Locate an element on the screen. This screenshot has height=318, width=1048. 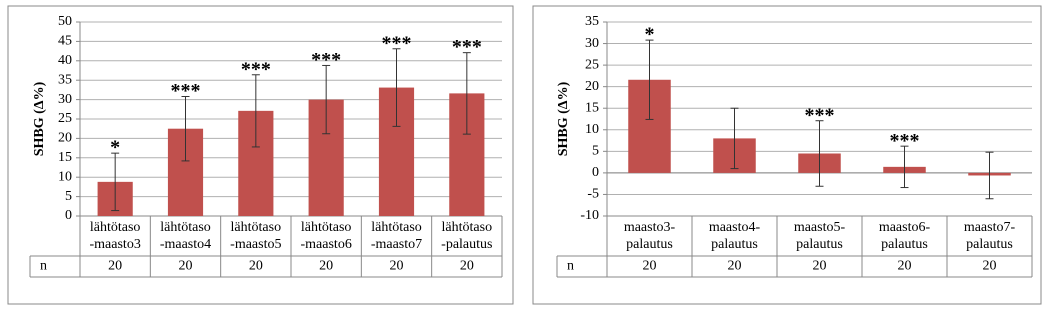
category-cell: maasto4-palautus is located at coordinates (734, 236).